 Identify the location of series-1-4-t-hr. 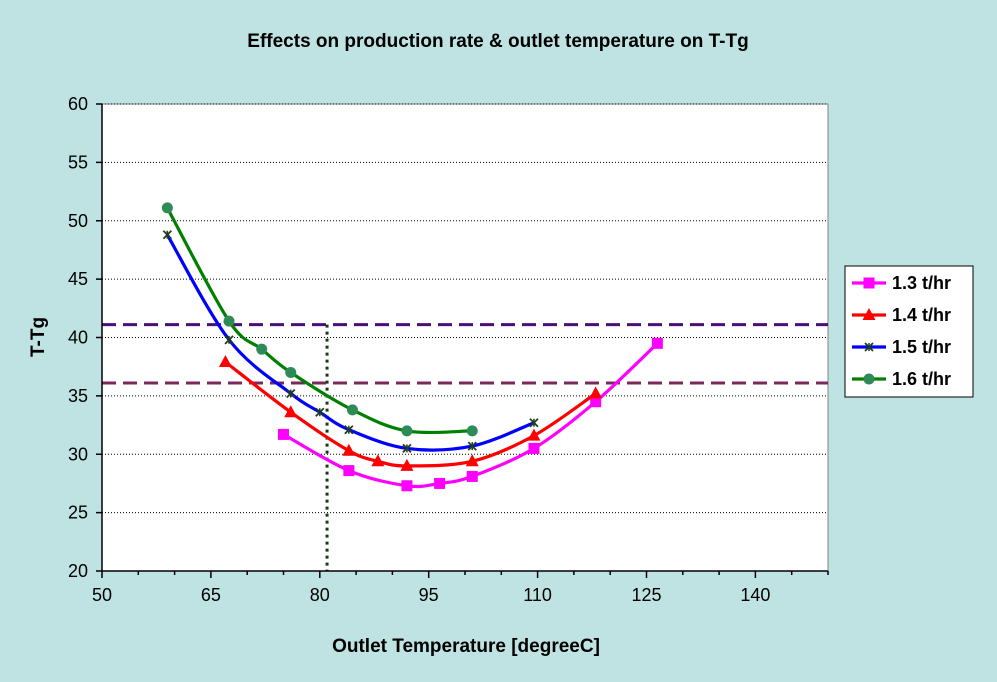
(410, 413).